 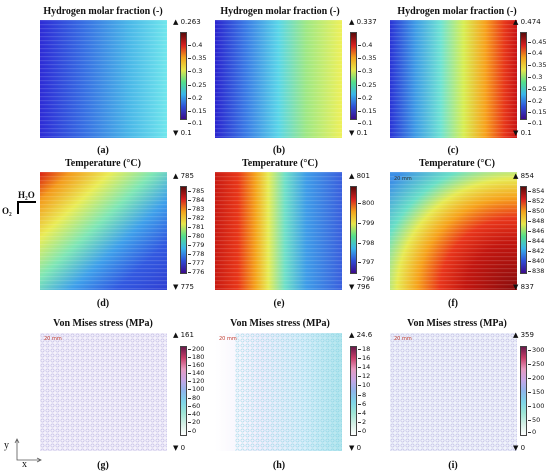 I want to click on panel-c-map, so click(x=453, y=79).